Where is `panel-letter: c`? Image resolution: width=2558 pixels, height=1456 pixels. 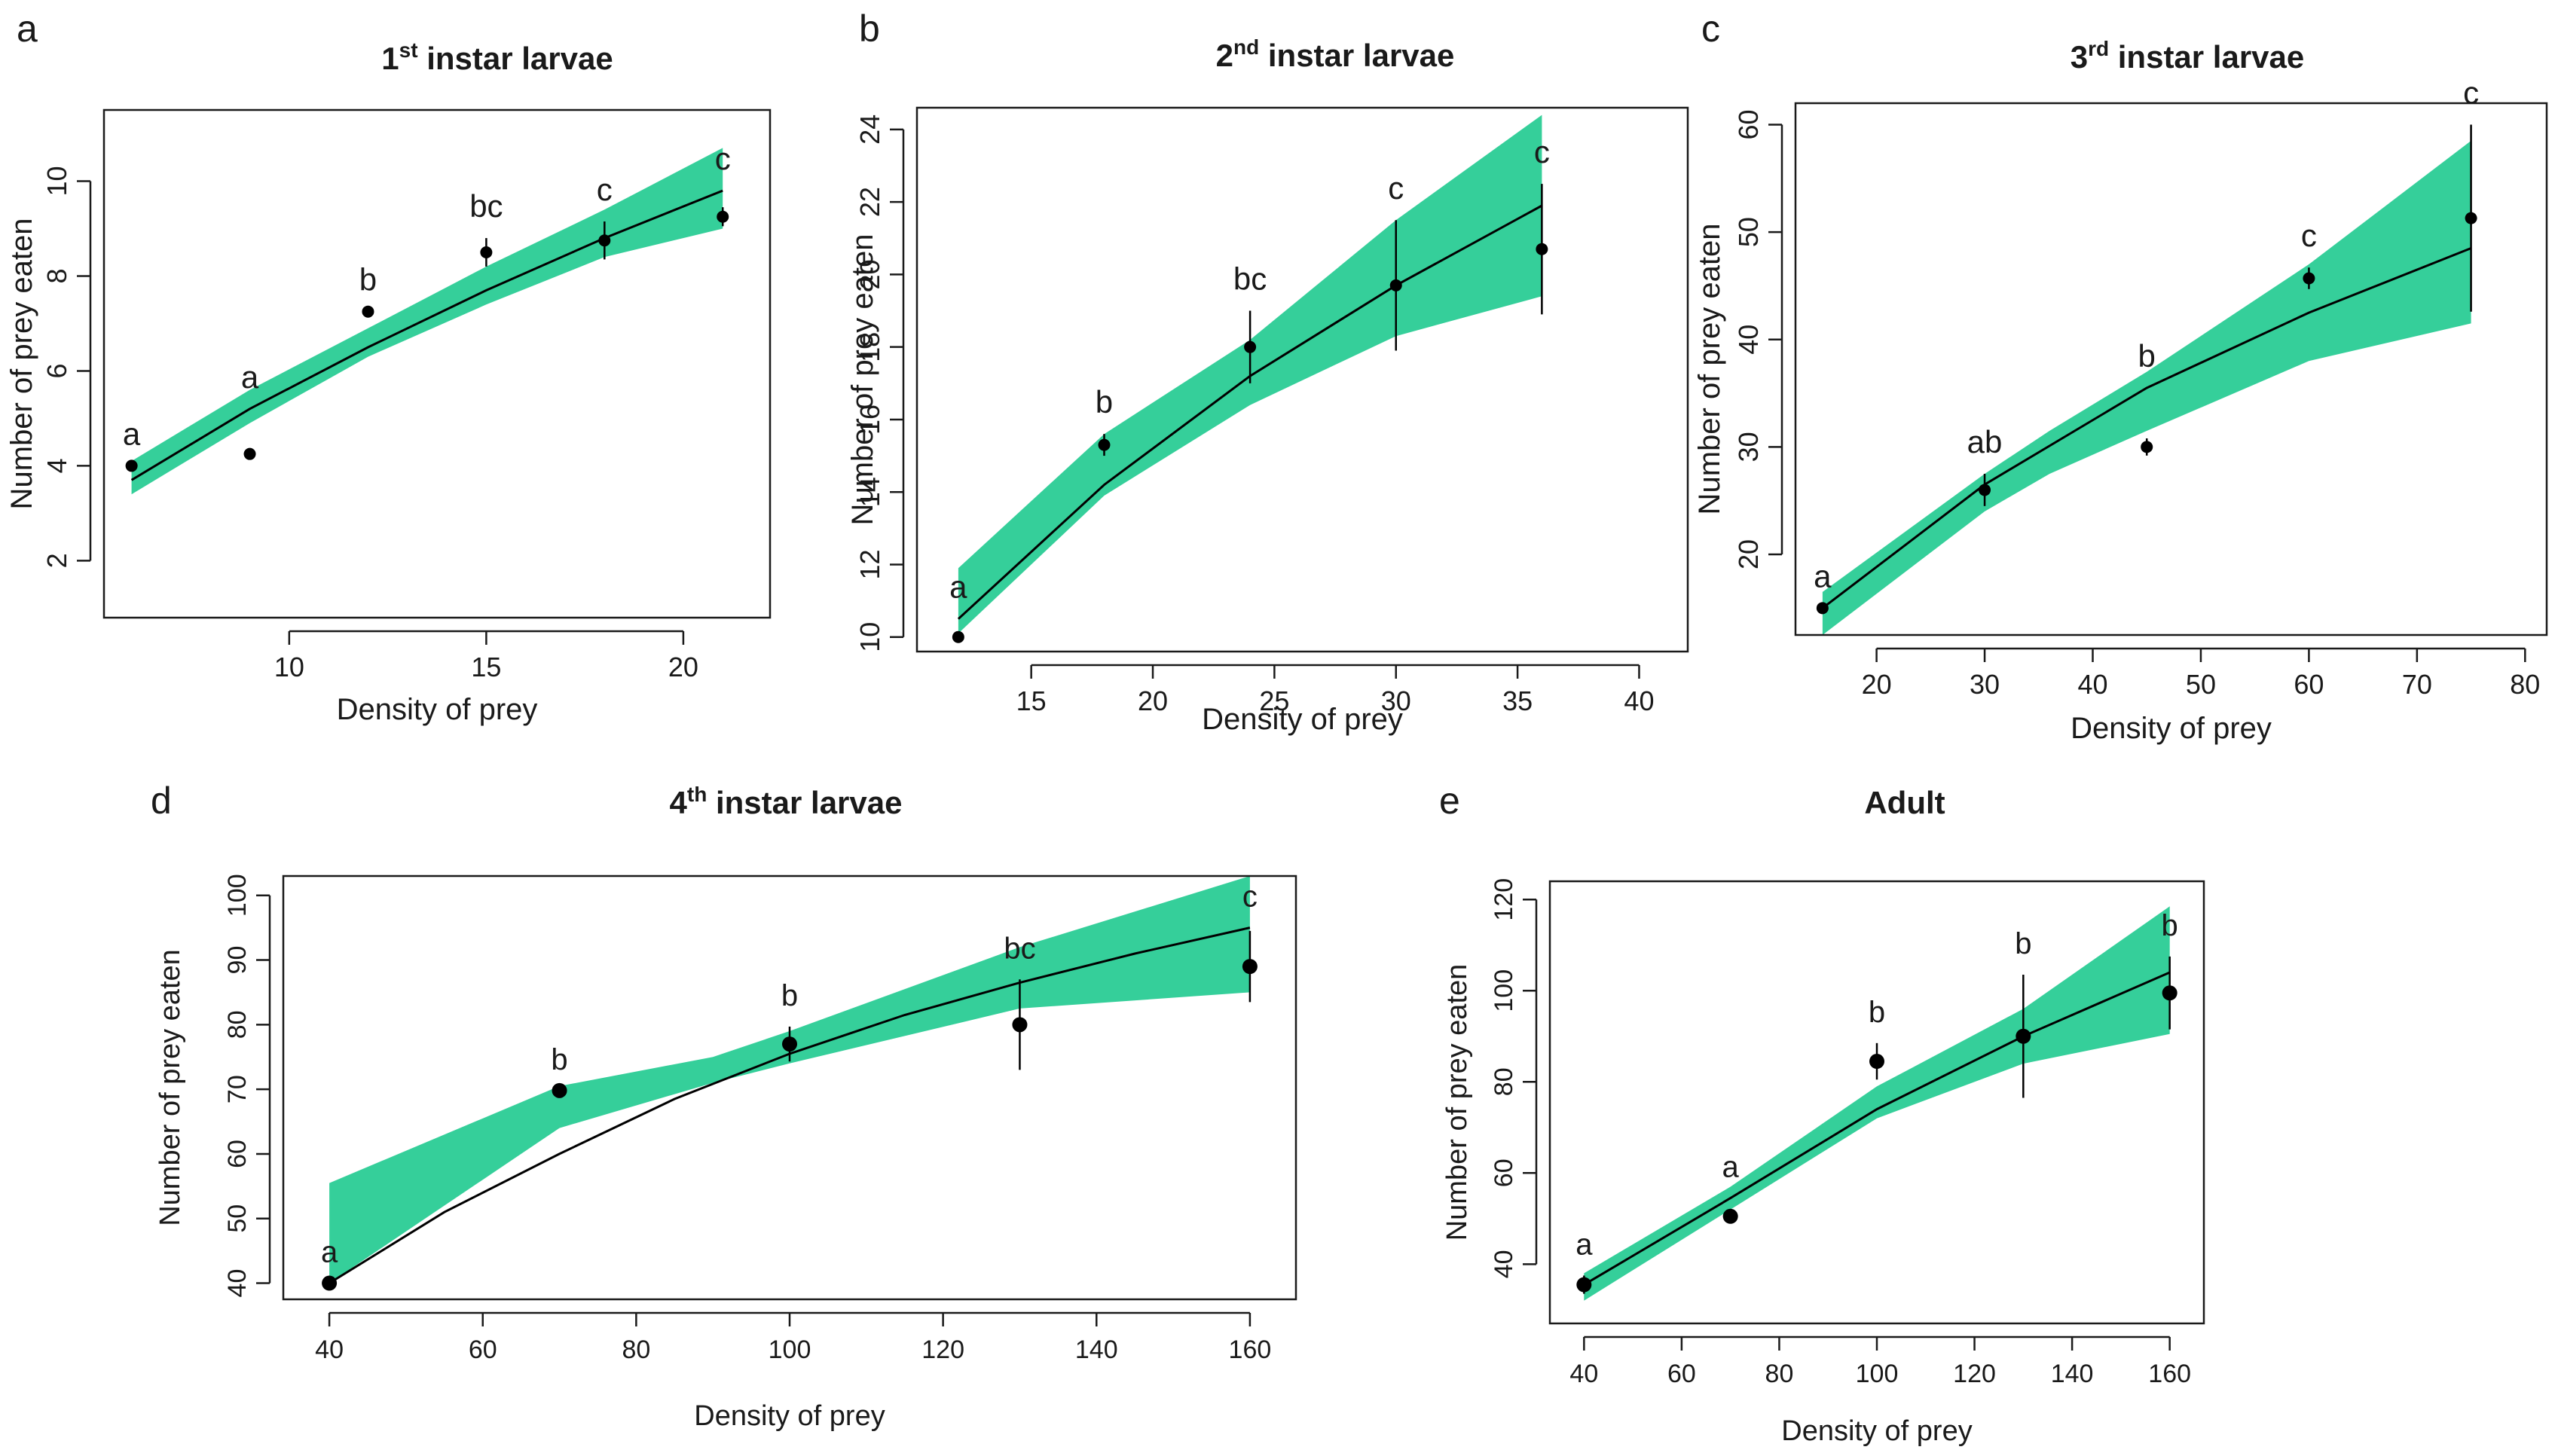
panel-letter: c is located at coordinates (1710, 29).